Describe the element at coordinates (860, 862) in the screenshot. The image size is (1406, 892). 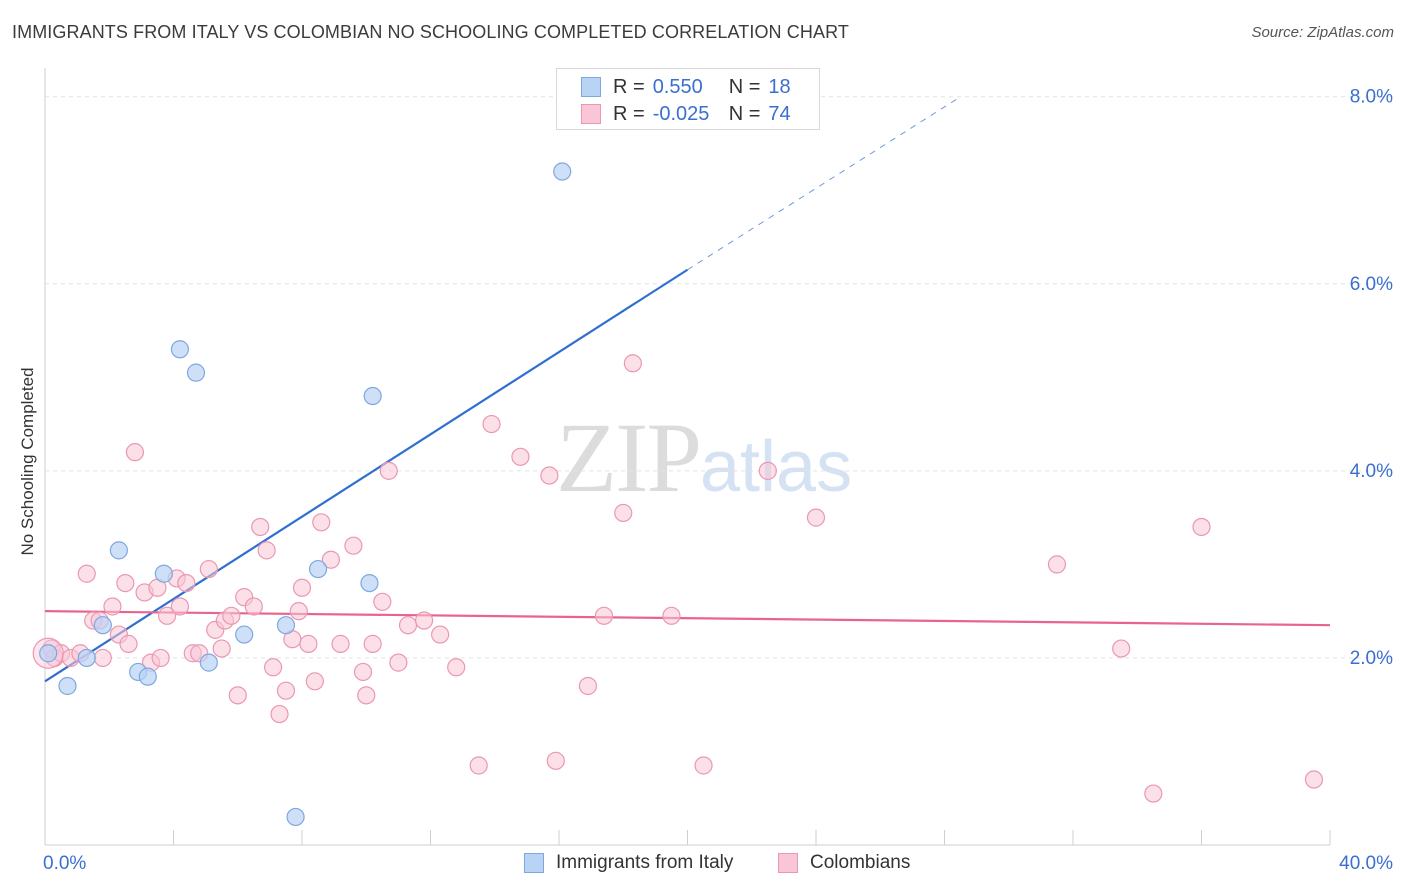
I see `bottom-legend-label-colombia: Colombians` at that location.